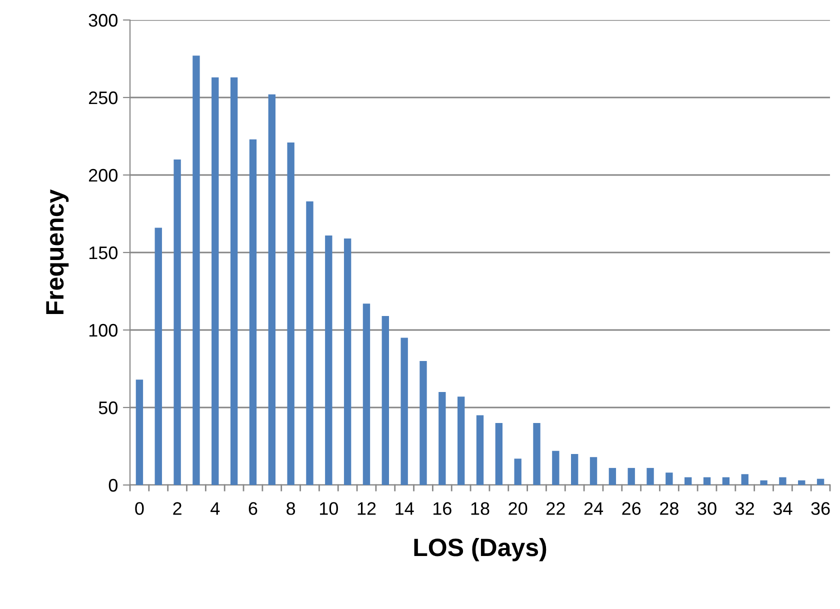 The height and width of the screenshot is (609, 840). What do you see at coordinates (291, 508) in the screenshot?
I see `x-tick-label: 8` at bounding box center [291, 508].